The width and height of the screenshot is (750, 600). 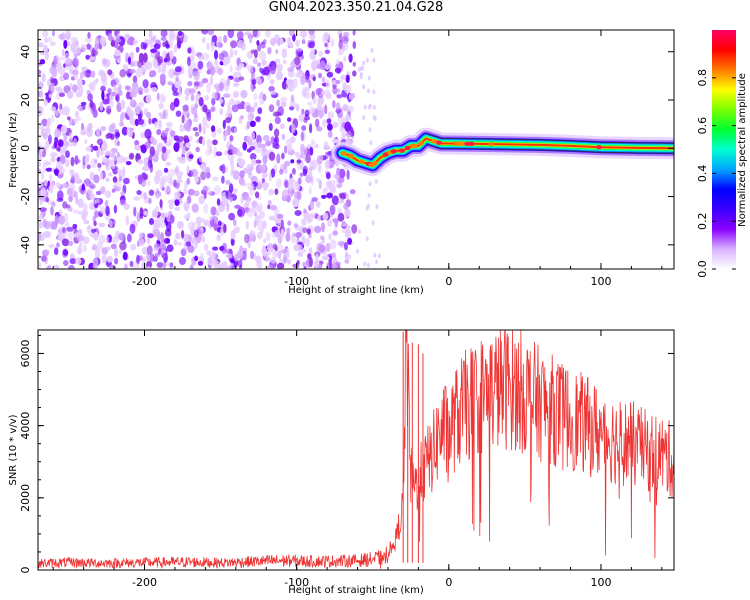 What do you see at coordinates (13, 449) in the screenshot?
I see `snr-ylabel: SNR (10 * v/v)` at bounding box center [13, 449].